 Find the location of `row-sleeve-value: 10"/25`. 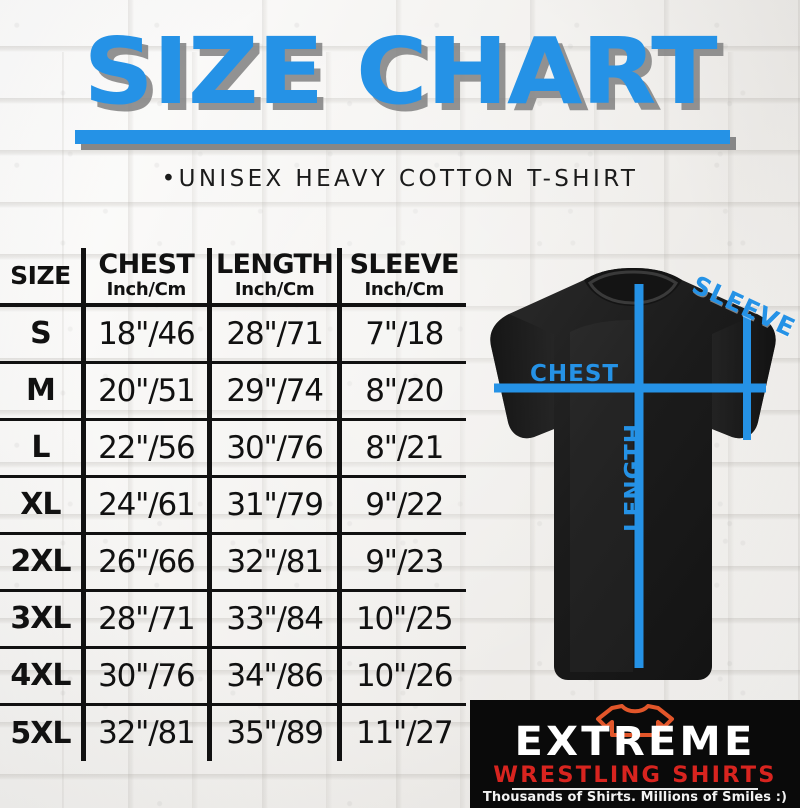

row-sleeve-value: 10"/25 is located at coordinates (401, 617).